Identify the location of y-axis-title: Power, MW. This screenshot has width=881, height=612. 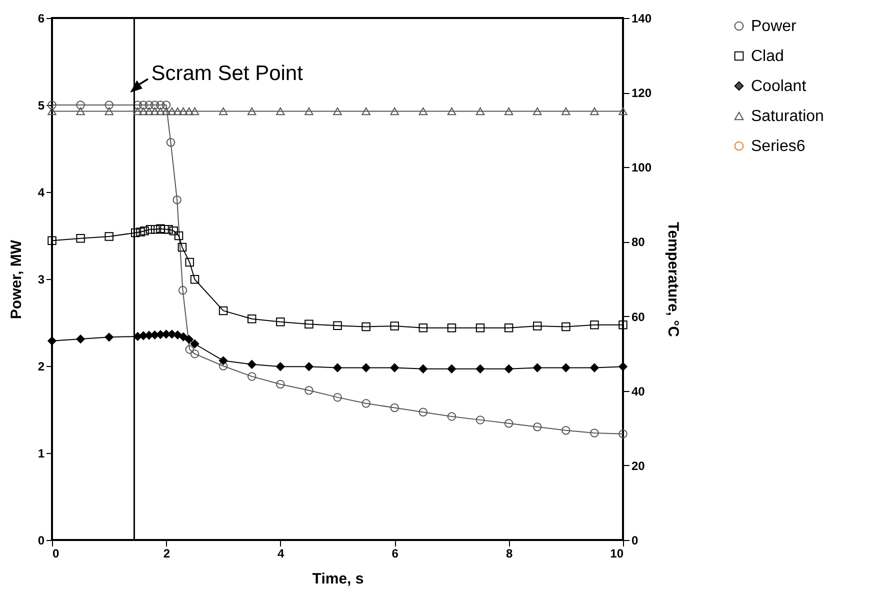
(16, 279).